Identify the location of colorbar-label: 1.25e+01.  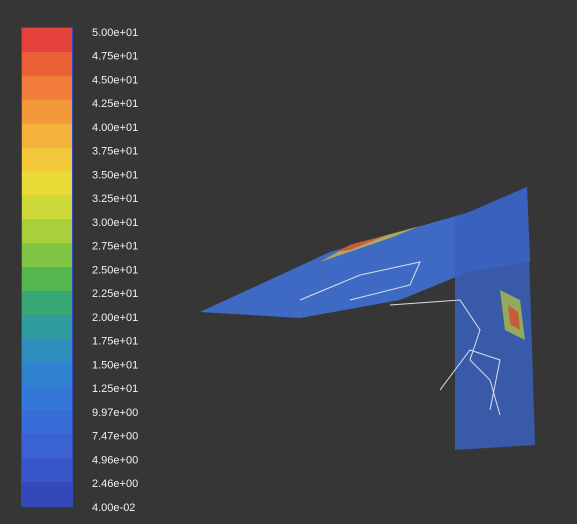
(115, 389).